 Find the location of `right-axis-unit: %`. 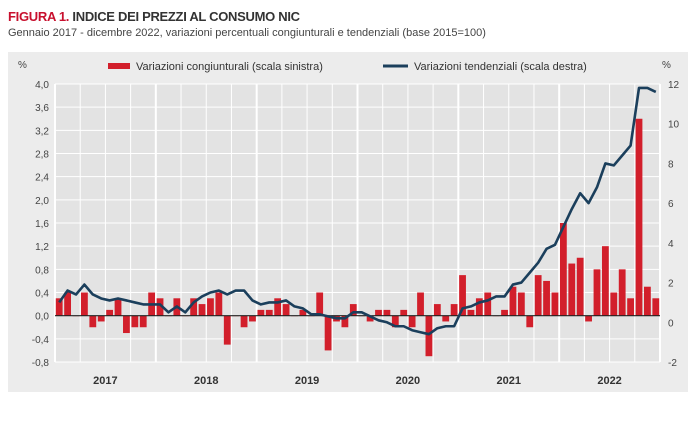

right-axis-unit: % is located at coordinates (666, 65).